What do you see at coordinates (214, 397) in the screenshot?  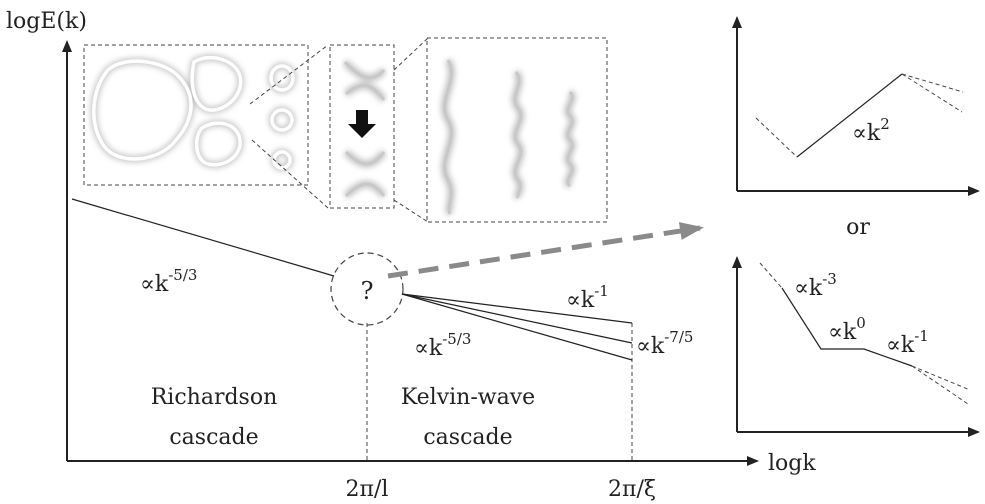 I see `richardson-label: Richardson` at bounding box center [214, 397].